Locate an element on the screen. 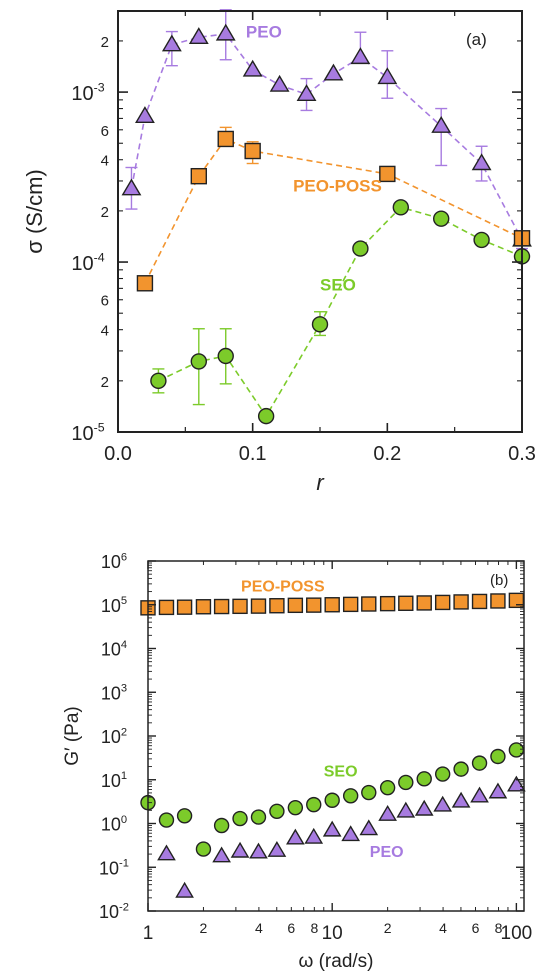 The height and width of the screenshot is (974, 544). panel-b-x-tick-label: 10 is located at coordinates (332, 933).